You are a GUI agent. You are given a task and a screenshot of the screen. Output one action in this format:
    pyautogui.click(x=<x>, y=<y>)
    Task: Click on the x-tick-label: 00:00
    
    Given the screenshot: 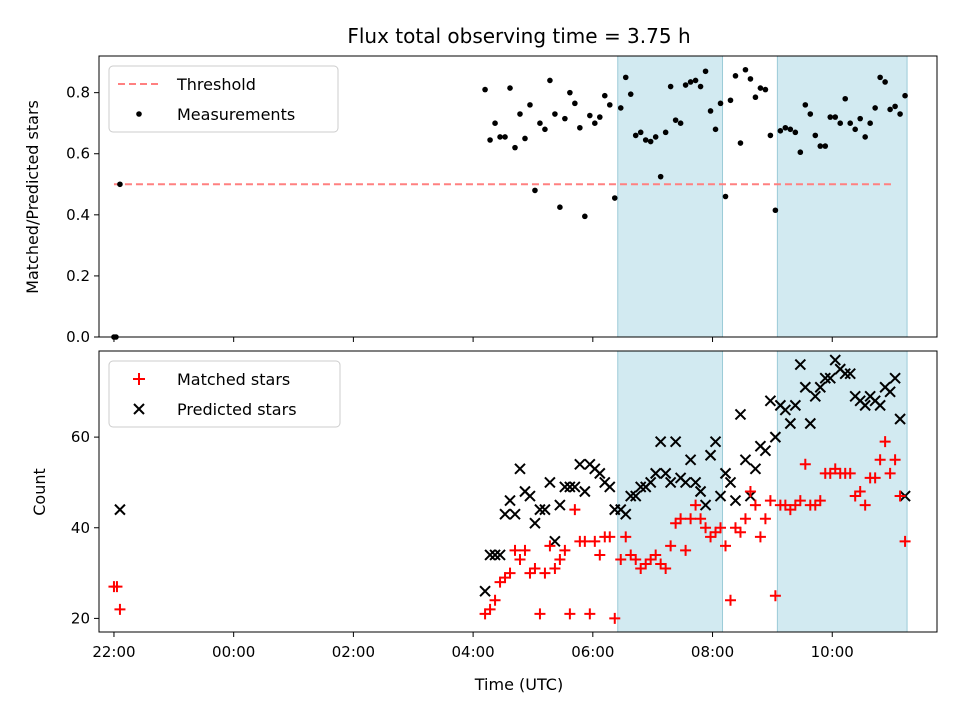 What is the action you would take?
    pyautogui.click(x=233, y=652)
    